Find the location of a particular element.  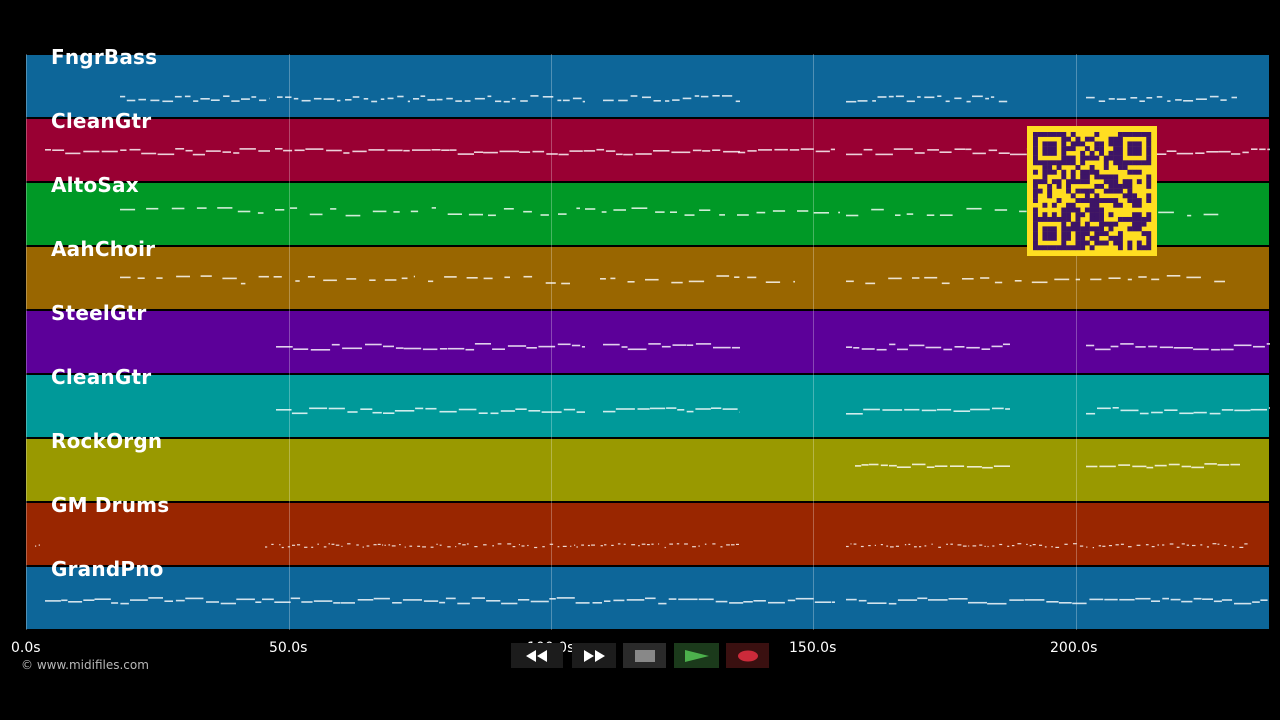

rewind-button is located at coordinates (537, 655).